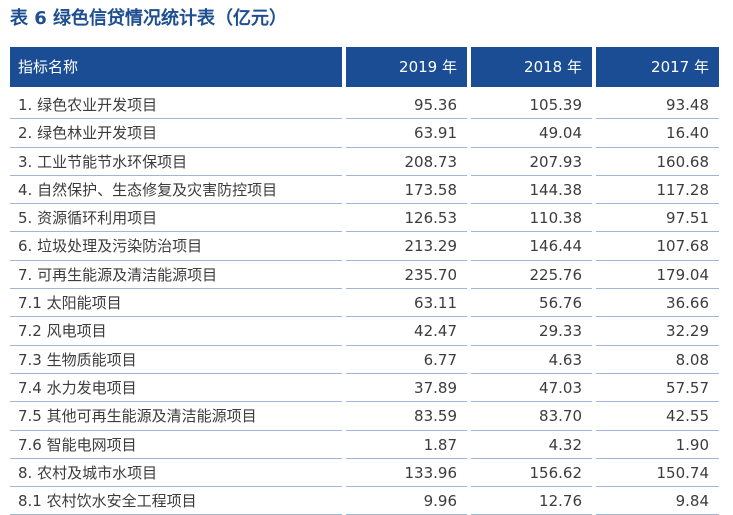 Image resolution: width=733 pixels, height=515 pixels. What do you see at coordinates (176, 105) in the screenshot?
I see `cell-indicator-name: 1. 绿色农业开发项目` at bounding box center [176, 105].